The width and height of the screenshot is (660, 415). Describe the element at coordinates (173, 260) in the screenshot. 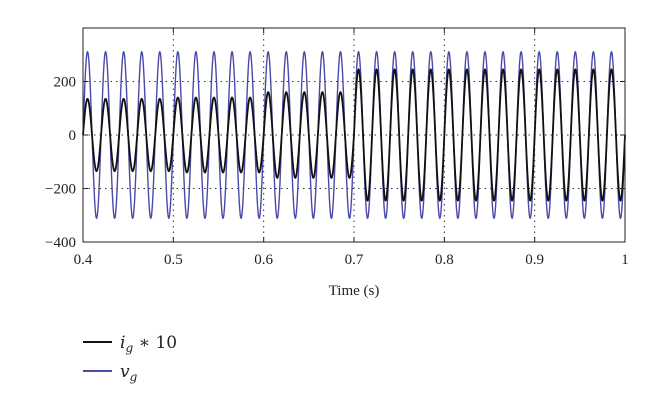

I see `x-tick-label: 0.5` at that location.